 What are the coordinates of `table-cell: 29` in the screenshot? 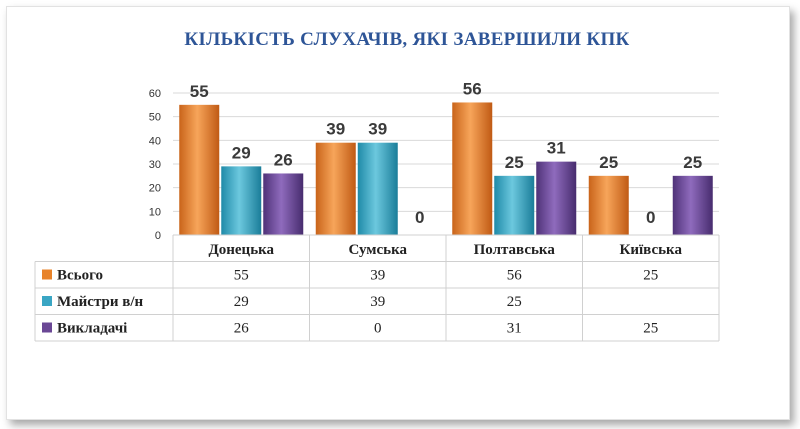 It's located at (241, 302).